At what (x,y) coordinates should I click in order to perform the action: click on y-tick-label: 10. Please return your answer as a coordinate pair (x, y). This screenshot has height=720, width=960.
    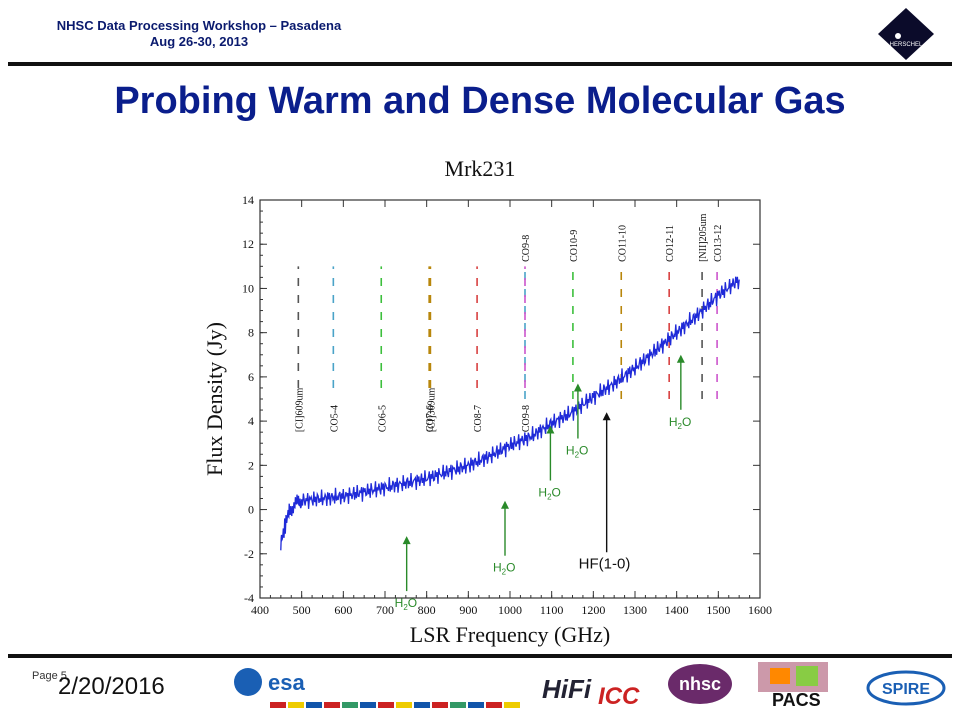
    Looking at the image, I should click on (248, 288).